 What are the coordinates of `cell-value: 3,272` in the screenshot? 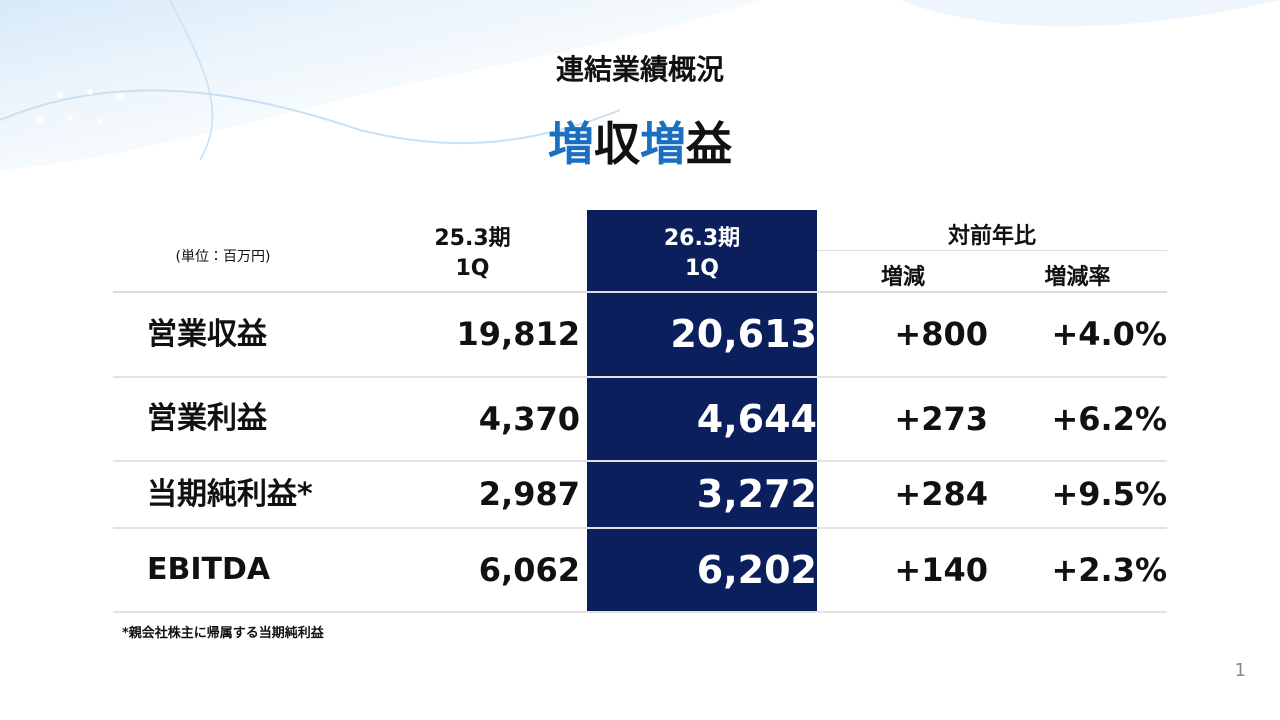 It's located at (756, 494).